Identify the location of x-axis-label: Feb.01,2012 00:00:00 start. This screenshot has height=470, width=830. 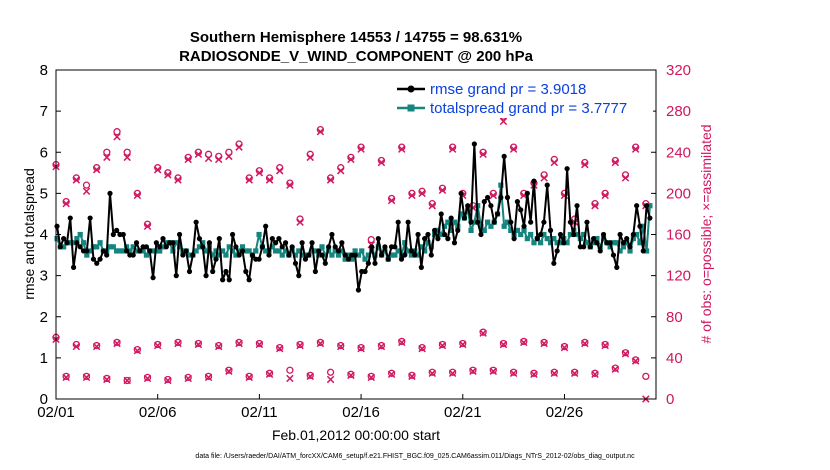
(356, 435).